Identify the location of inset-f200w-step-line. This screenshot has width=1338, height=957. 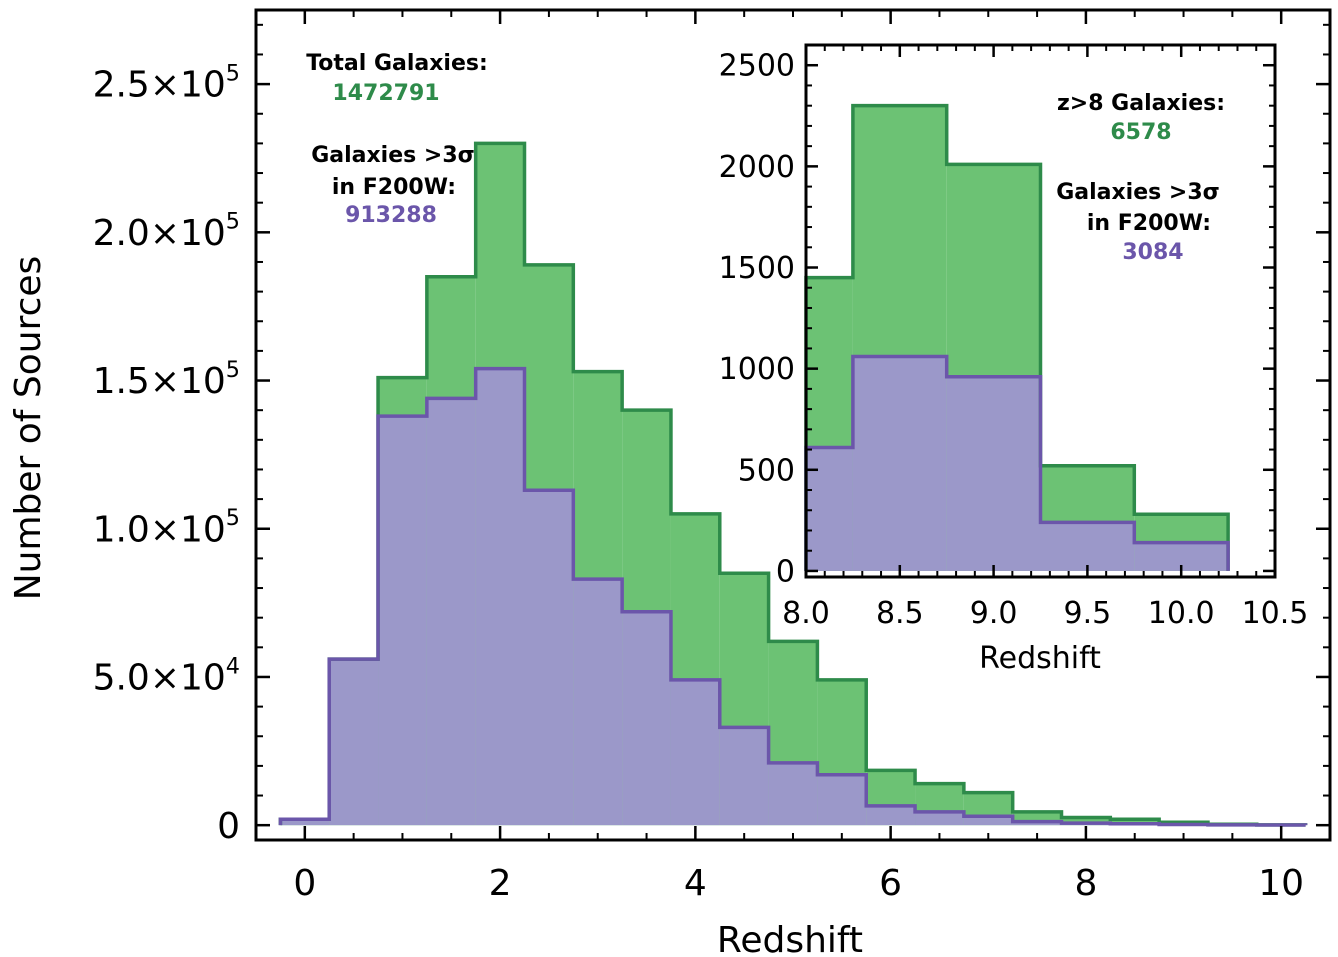
(1017, 462).